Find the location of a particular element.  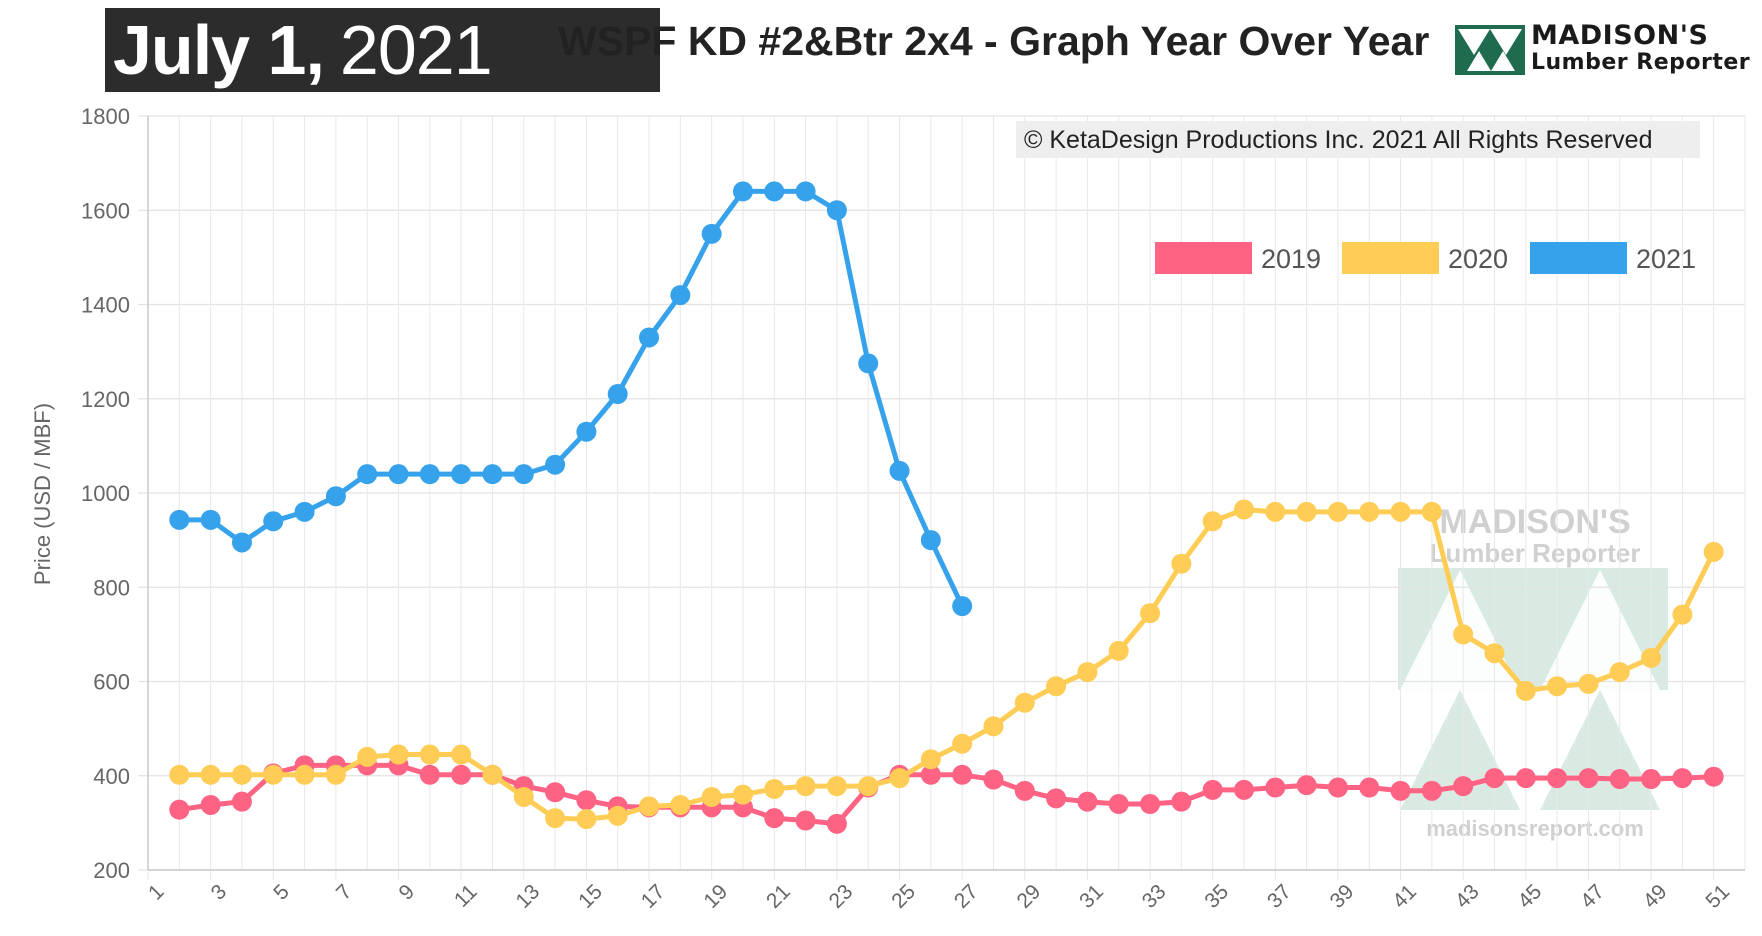

x-tick-label: 39 is located at coordinates (1342, 896).